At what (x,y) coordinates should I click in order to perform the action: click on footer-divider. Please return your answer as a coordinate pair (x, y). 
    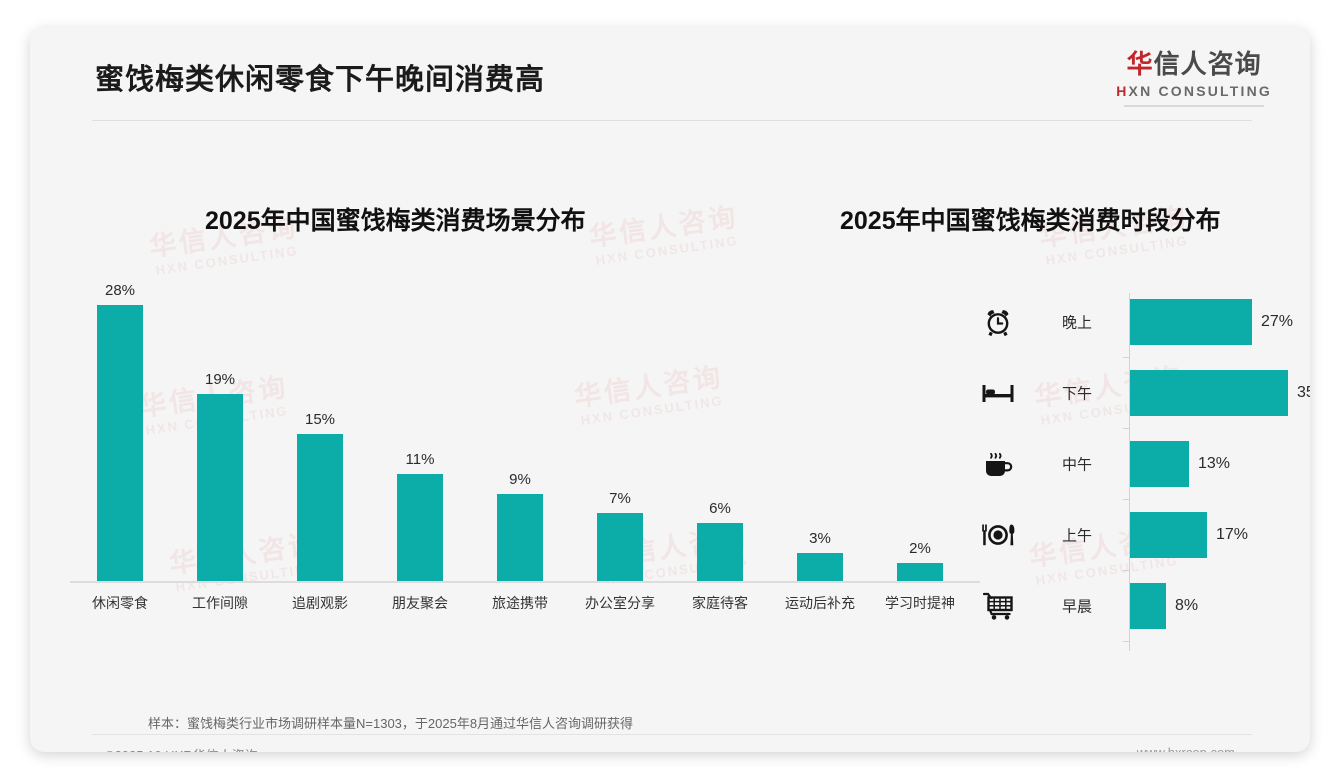
    Looking at the image, I should click on (672, 734).